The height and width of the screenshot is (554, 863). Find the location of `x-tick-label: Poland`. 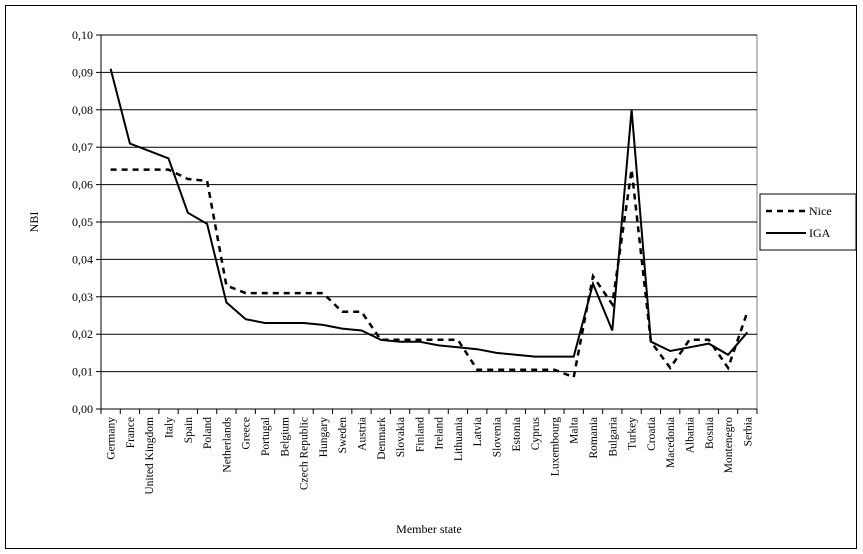

x-tick-label: Poland is located at coordinates (208, 433).